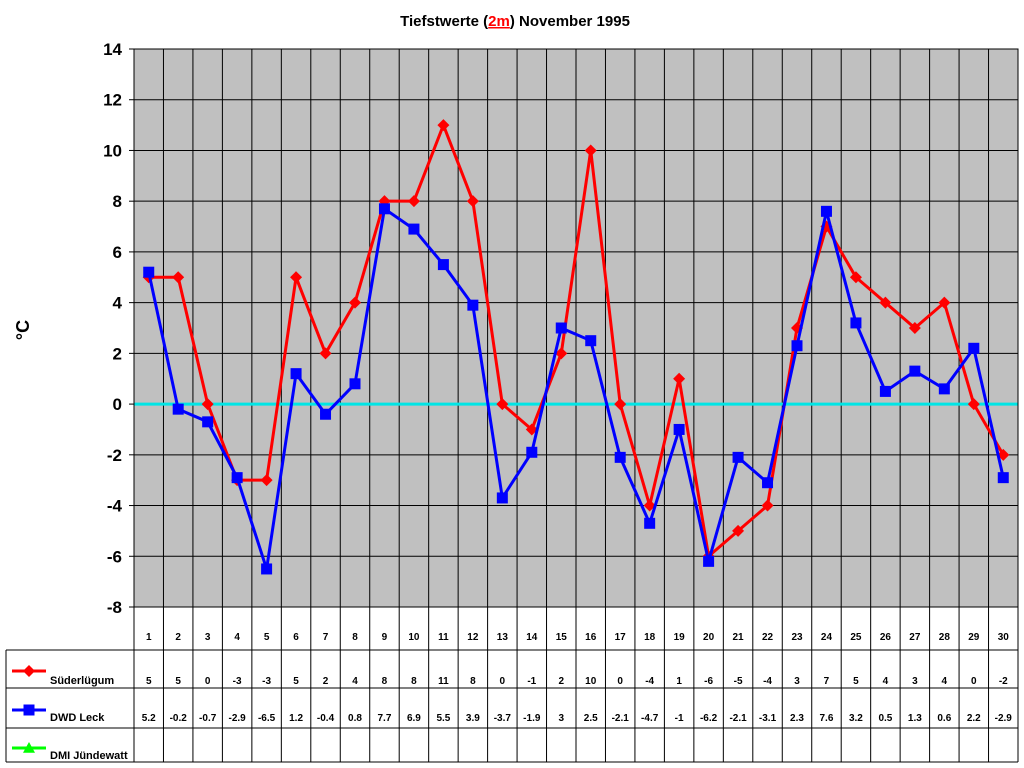 Image resolution: width=1024 pixels, height=768 pixels. I want to click on x-tick-label: 5, so click(267, 637).